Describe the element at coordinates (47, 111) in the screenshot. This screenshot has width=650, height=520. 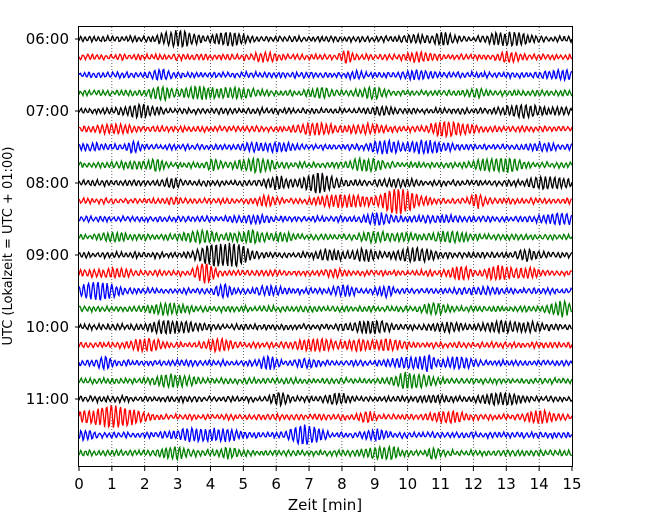
I see `y-tick-label: 07:00` at that location.